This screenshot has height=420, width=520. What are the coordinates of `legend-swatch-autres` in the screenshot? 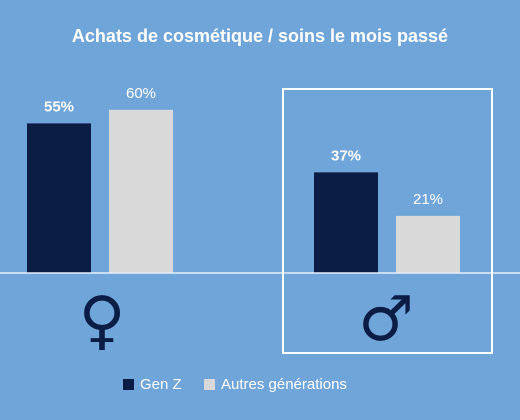 It's located at (209, 384).